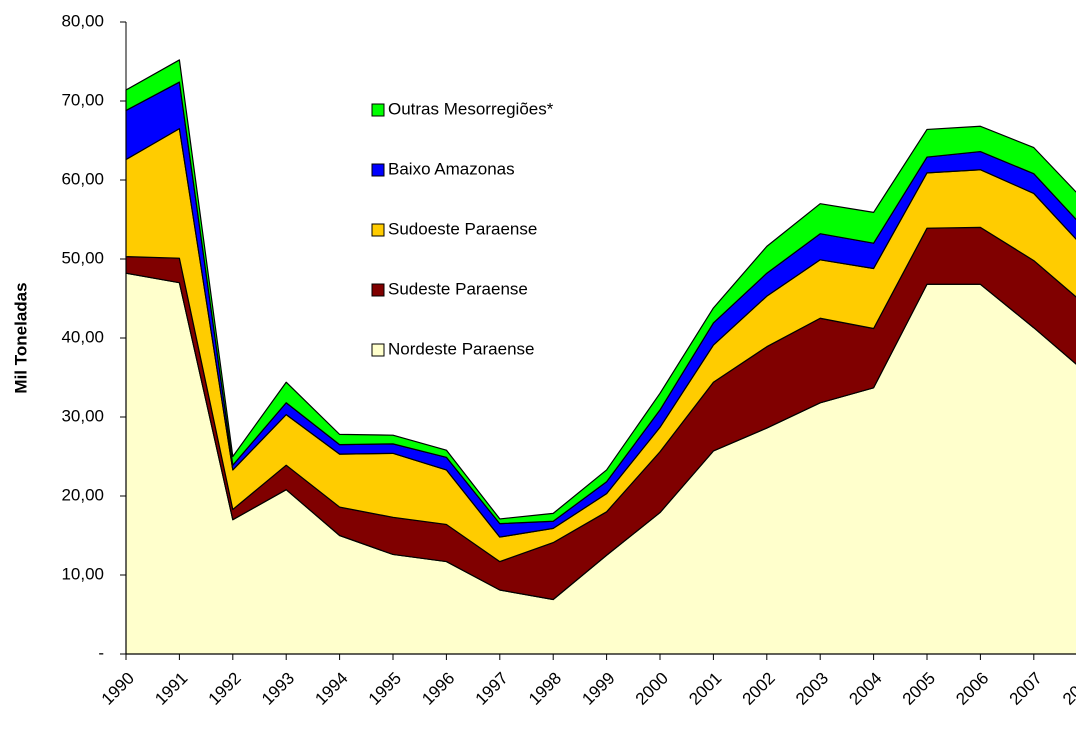 This screenshot has width=1076, height=733. Describe the element at coordinates (598, 689) in the screenshot. I see `x-tick-label: 1999` at that location.